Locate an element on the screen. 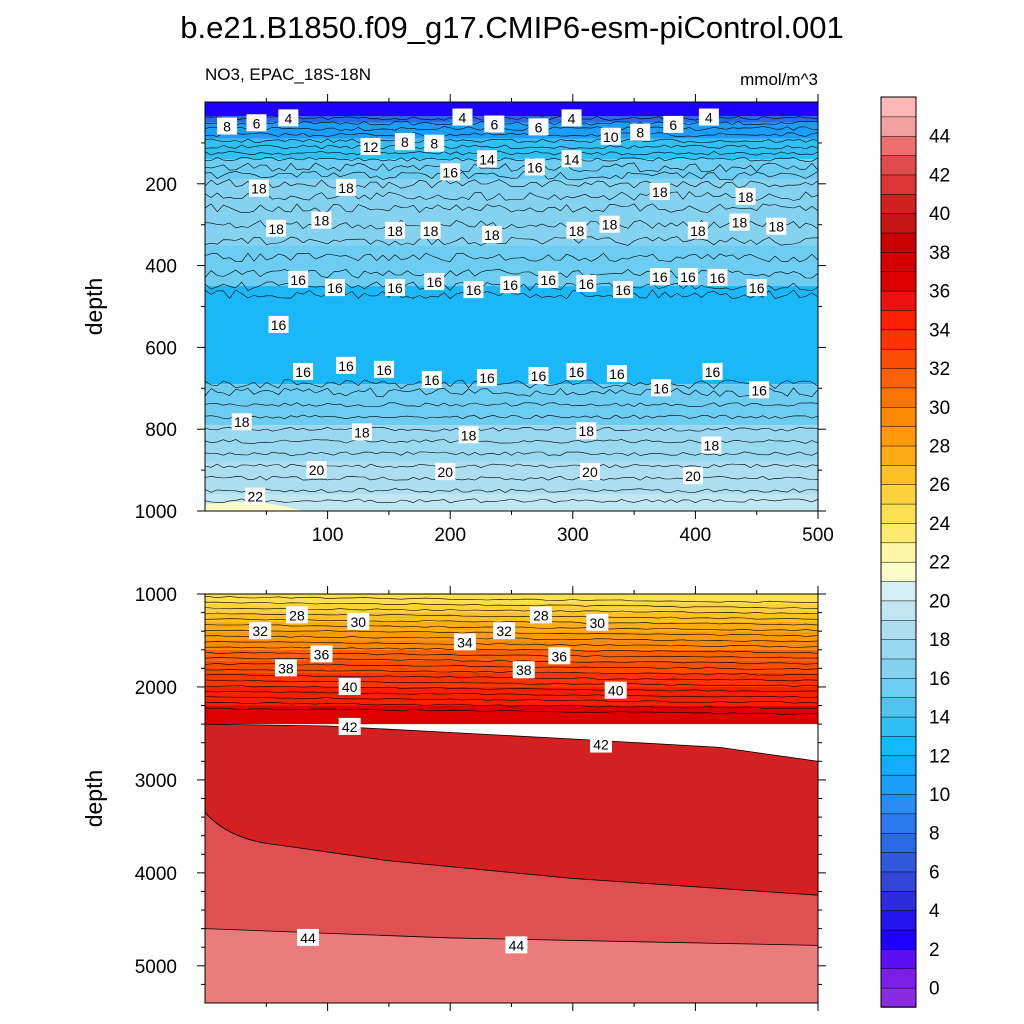  colorbar-tick-label: 6 is located at coordinates (934, 872).